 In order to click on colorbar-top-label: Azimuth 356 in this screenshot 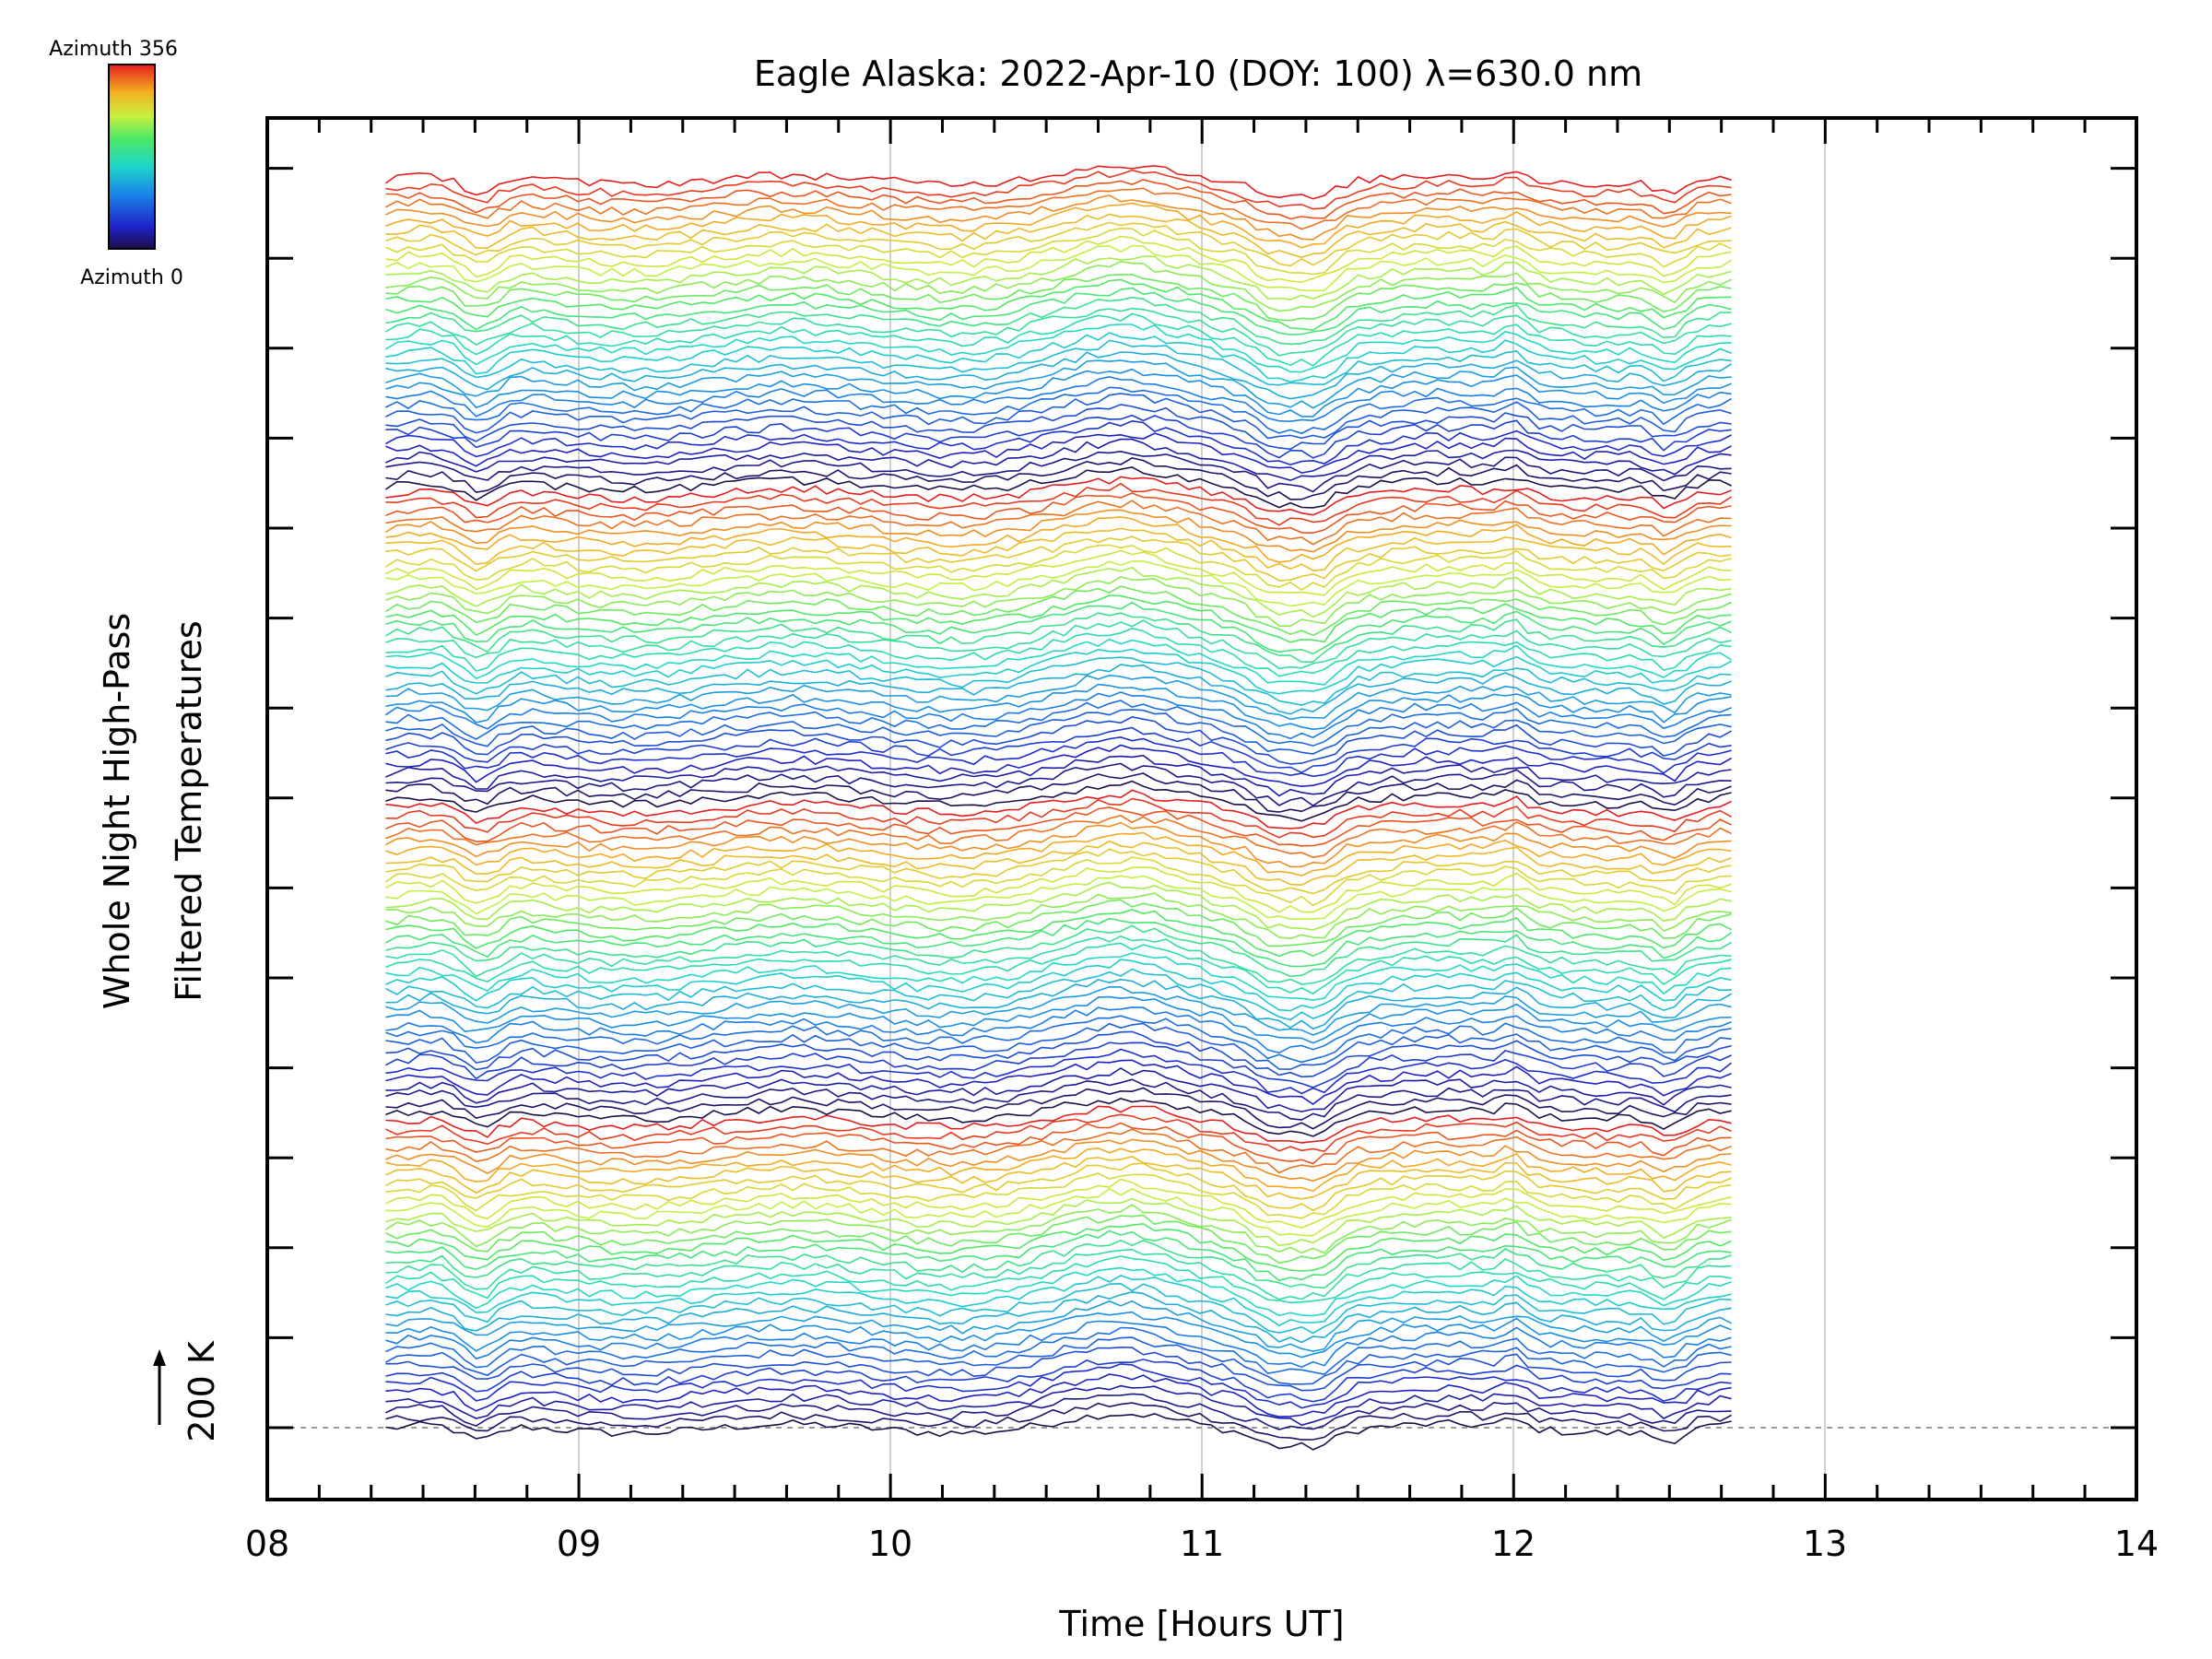, I will do `click(113, 49)`.